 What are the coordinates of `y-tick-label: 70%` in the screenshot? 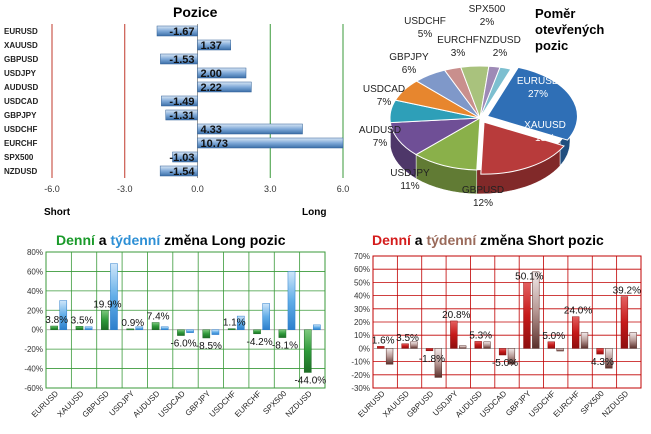 It's located at (362, 256).